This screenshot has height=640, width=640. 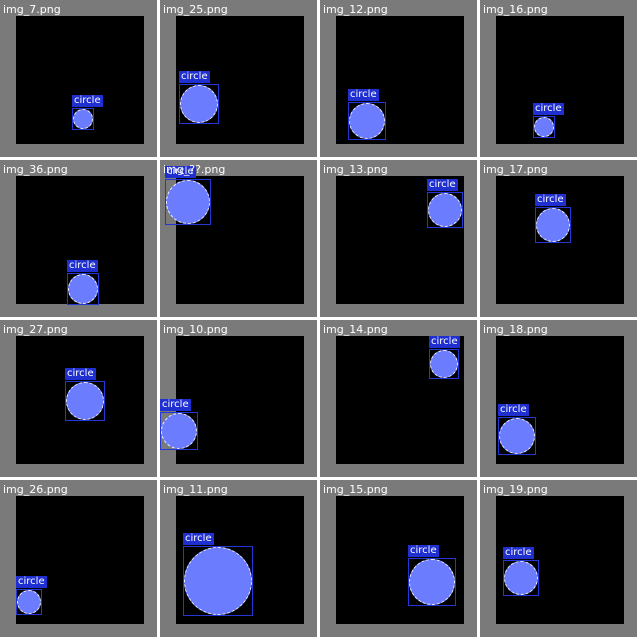 I want to click on image-tile: circle img_7.png, so click(x=78, y=78).